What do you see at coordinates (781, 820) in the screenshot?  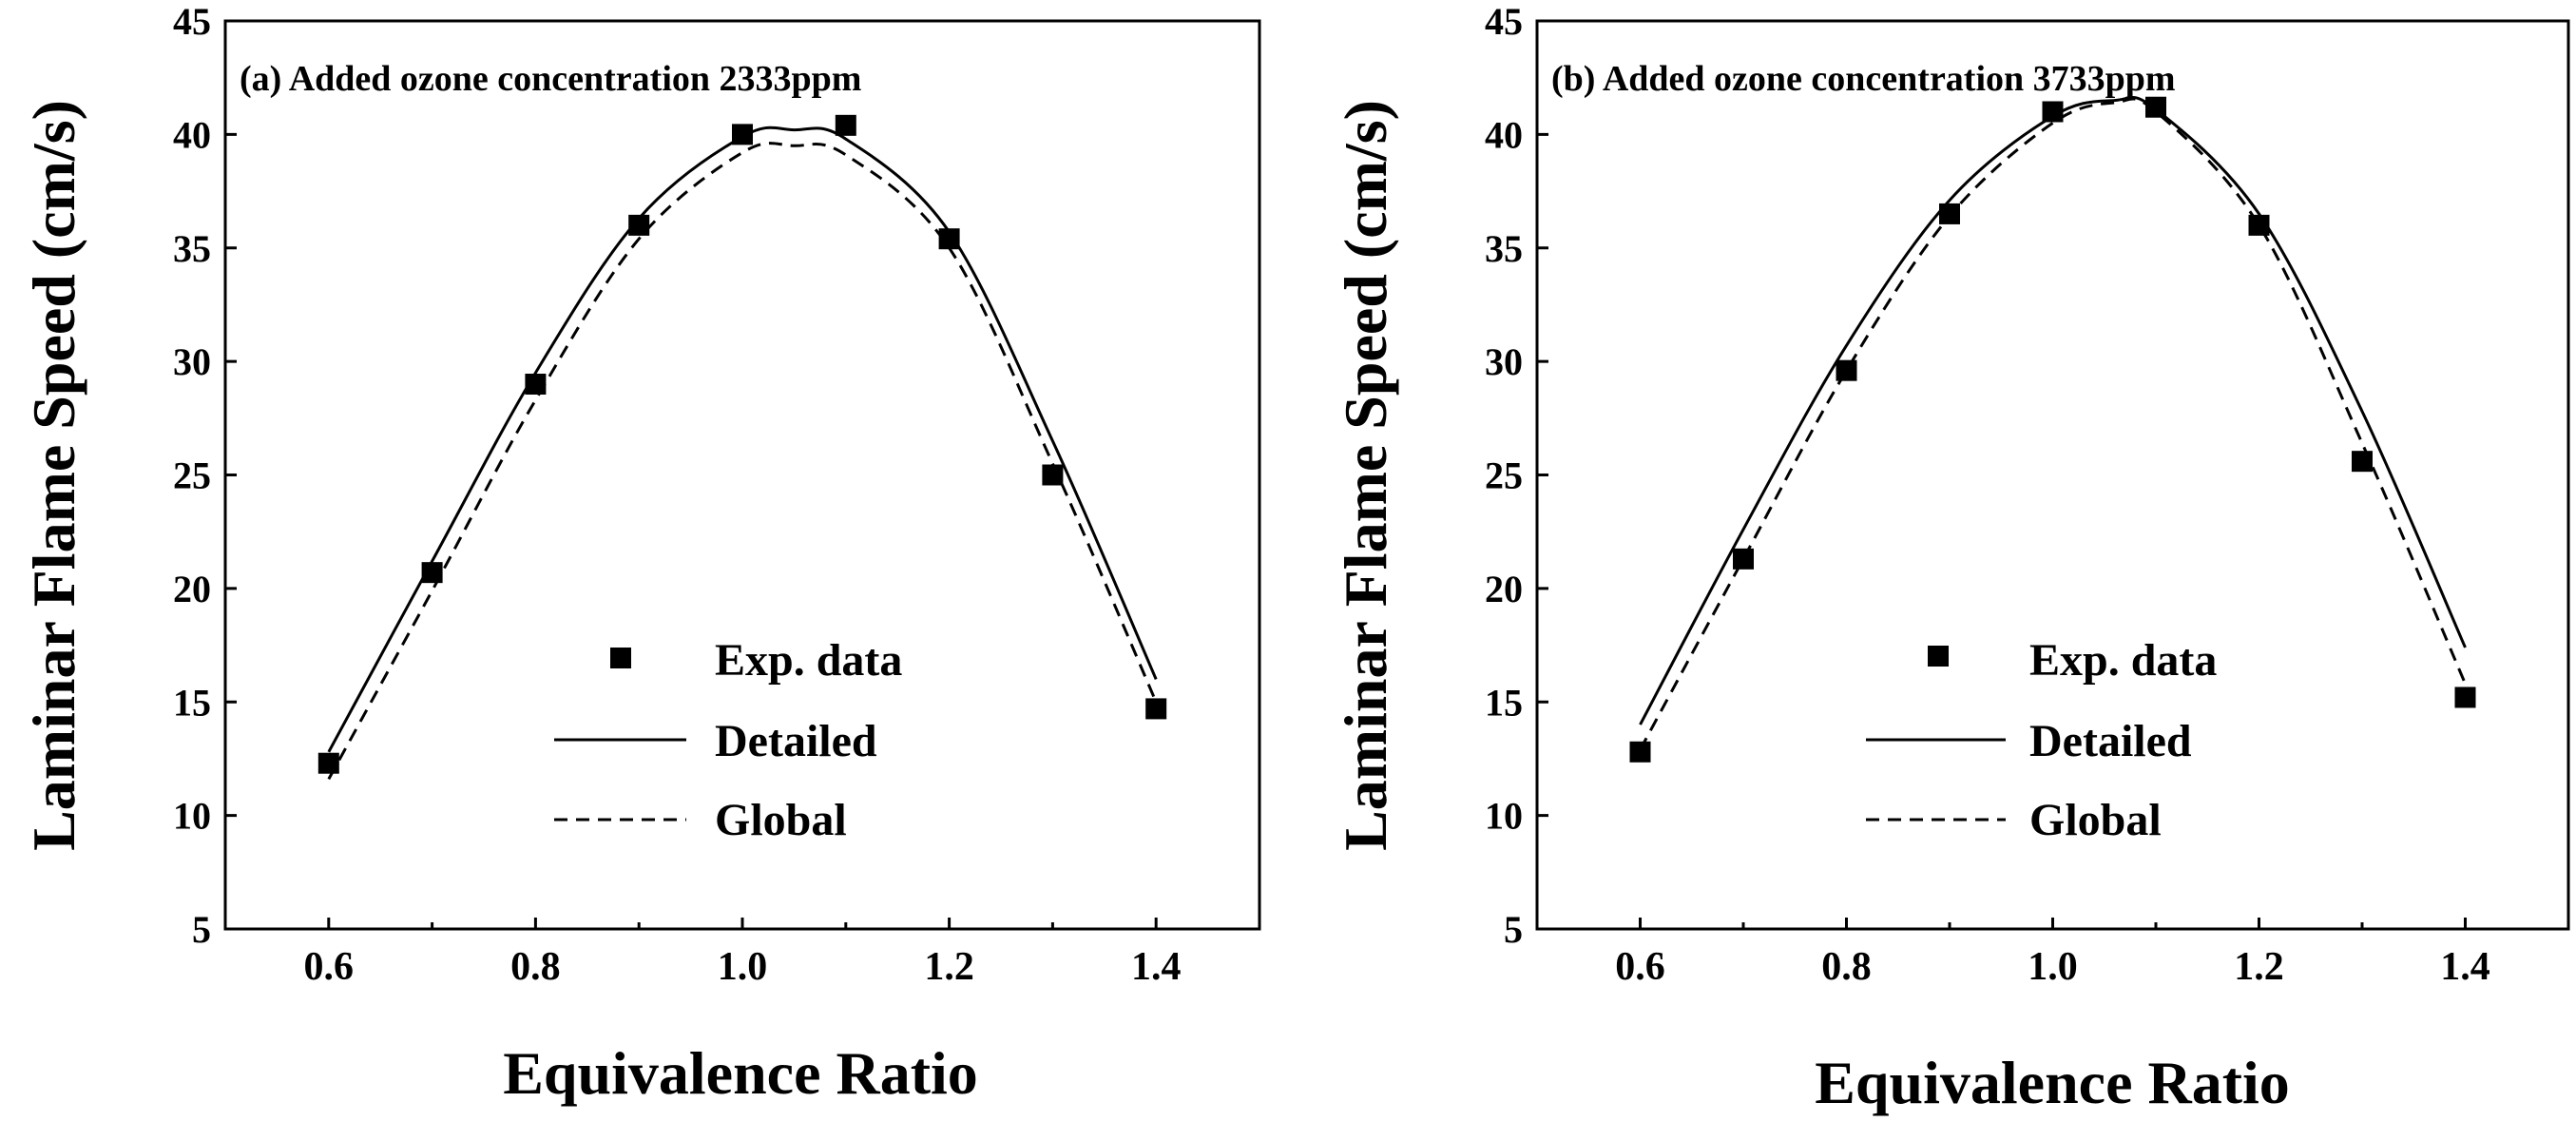 I see `legend-label-global-a: Global` at bounding box center [781, 820].